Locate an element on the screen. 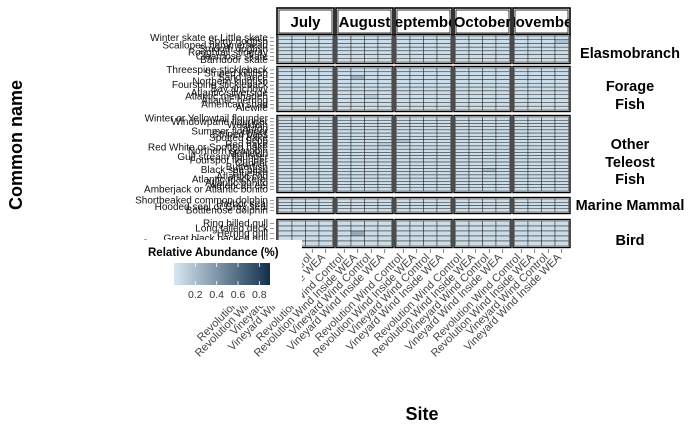 The image size is (700, 437). species-label: Roughtail stingray is located at coordinates (228, 53).